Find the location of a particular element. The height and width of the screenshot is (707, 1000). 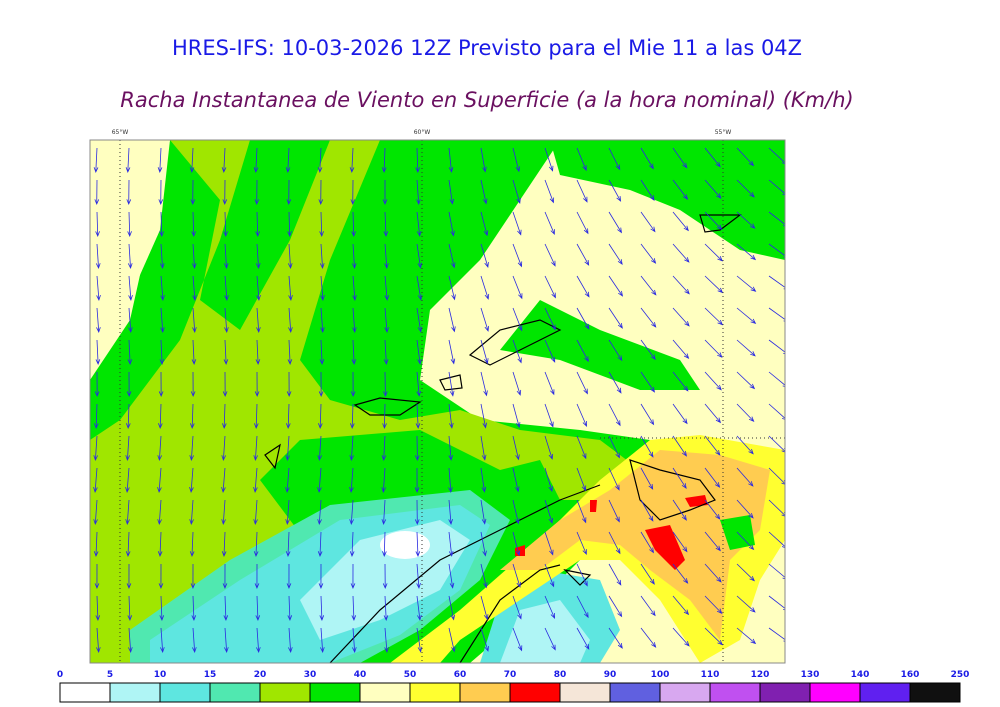

colorbar-label: 80 is located at coordinates (560, 675).